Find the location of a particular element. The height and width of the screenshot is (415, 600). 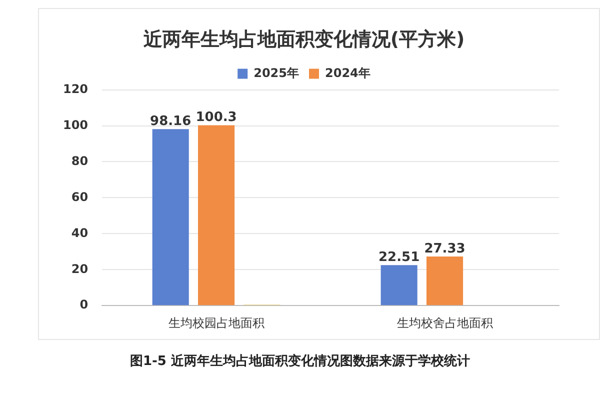

y-tick-label: 40 is located at coordinates (79, 233).